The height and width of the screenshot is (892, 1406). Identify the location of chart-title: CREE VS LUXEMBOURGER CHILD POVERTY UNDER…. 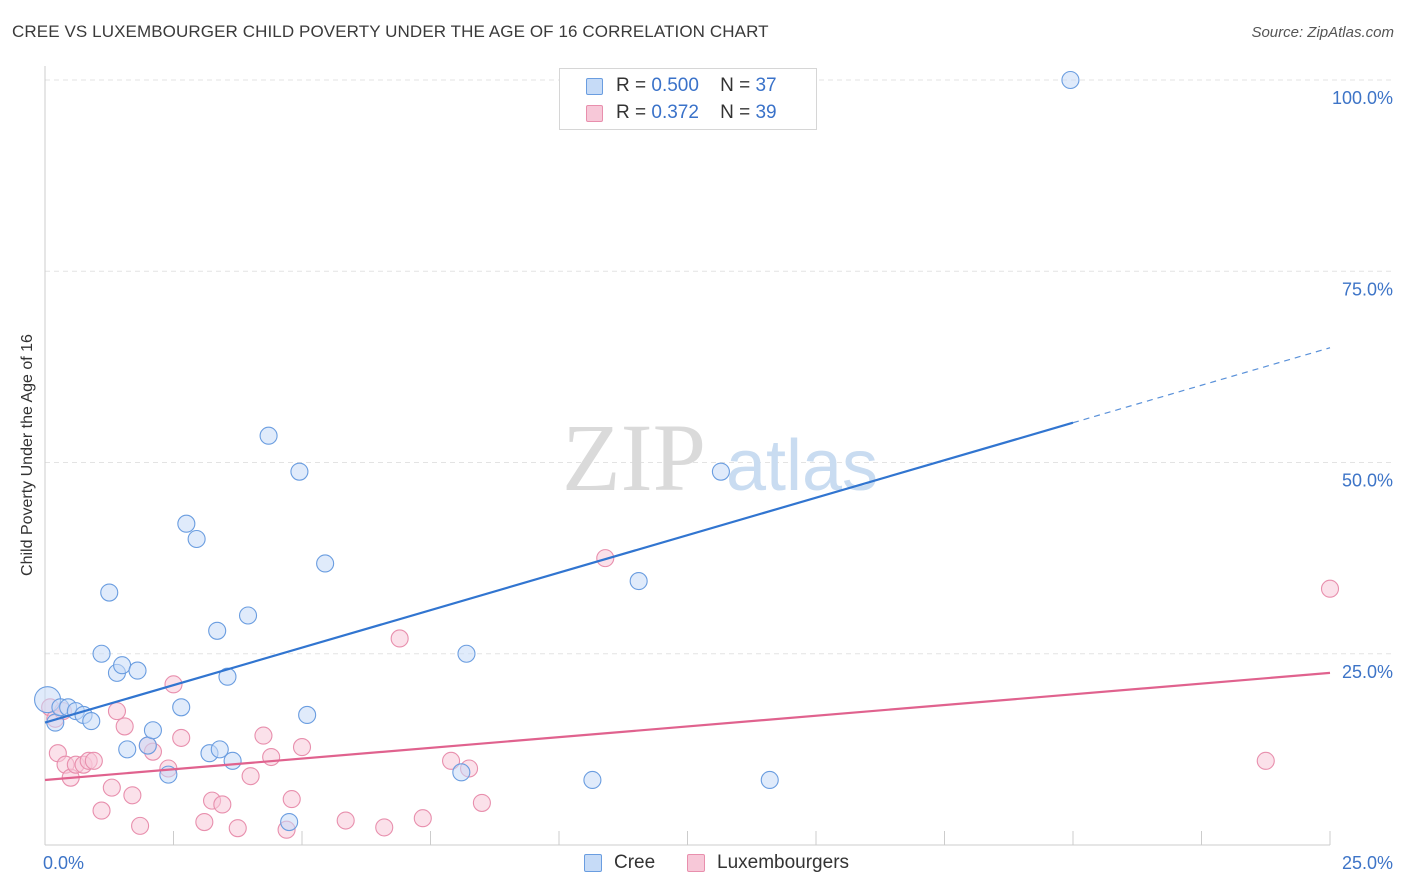
(390, 31).